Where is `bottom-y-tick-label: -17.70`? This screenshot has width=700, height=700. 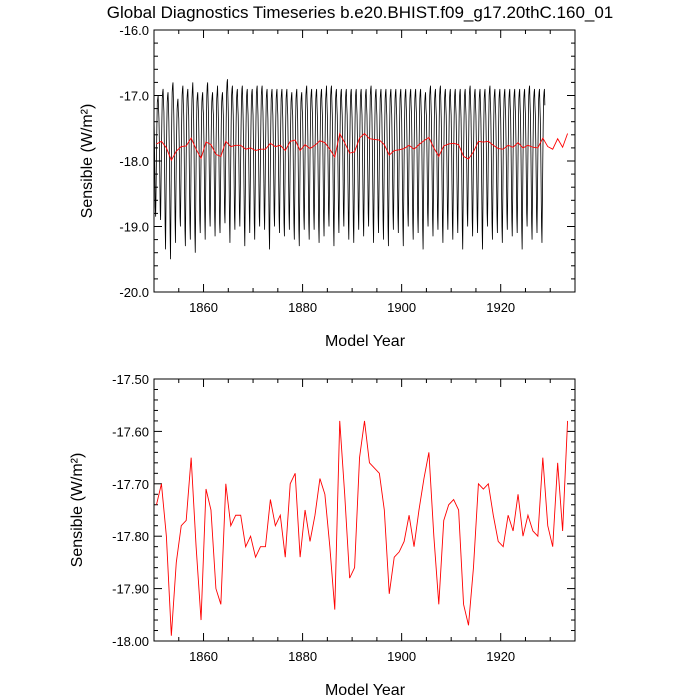 bottom-y-tick-label: -17.70 is located at coordinates (130, 484).